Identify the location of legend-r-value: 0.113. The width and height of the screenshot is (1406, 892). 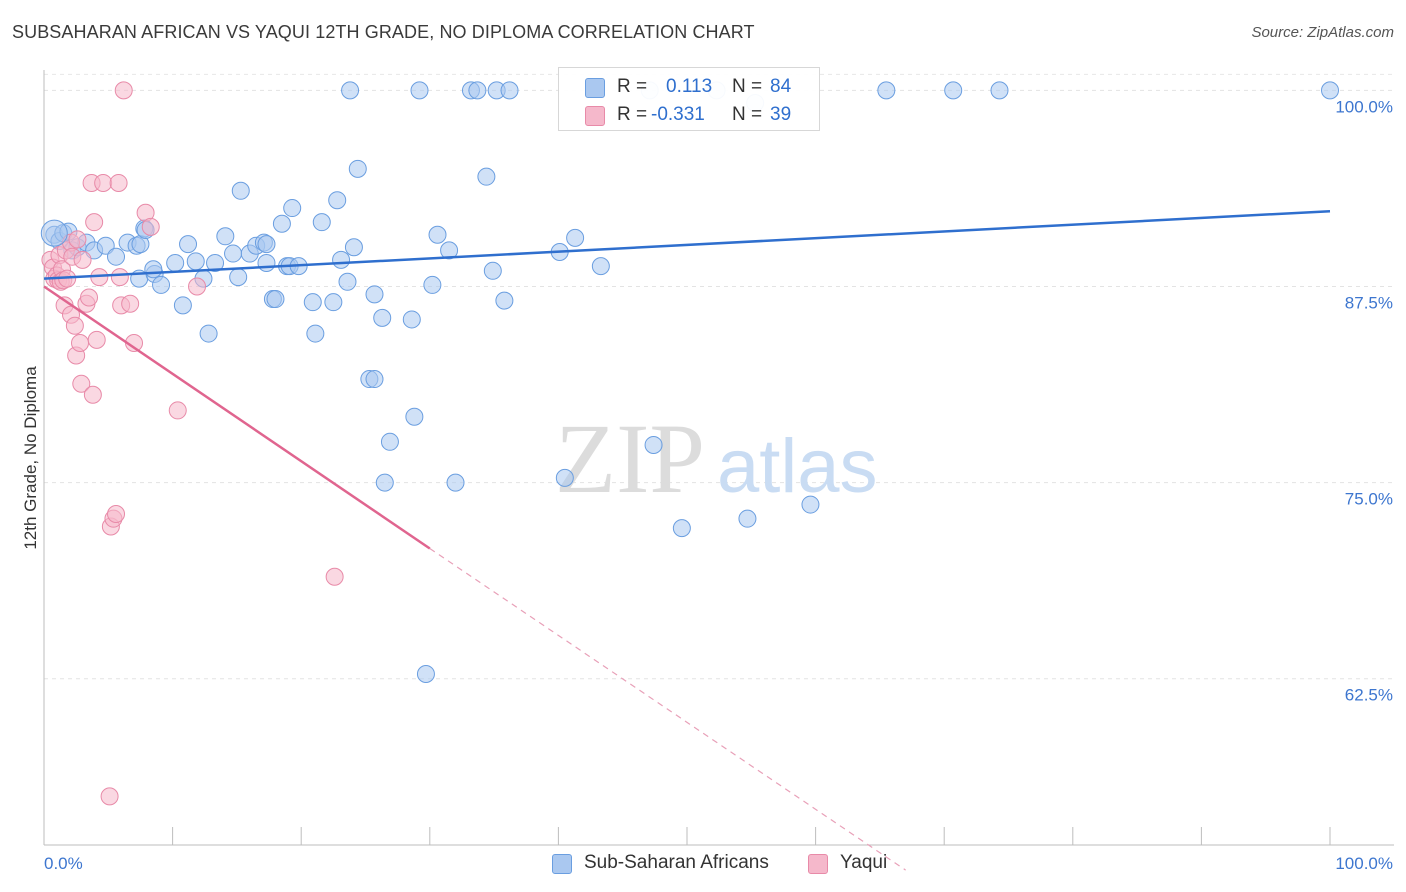
(689, 86).